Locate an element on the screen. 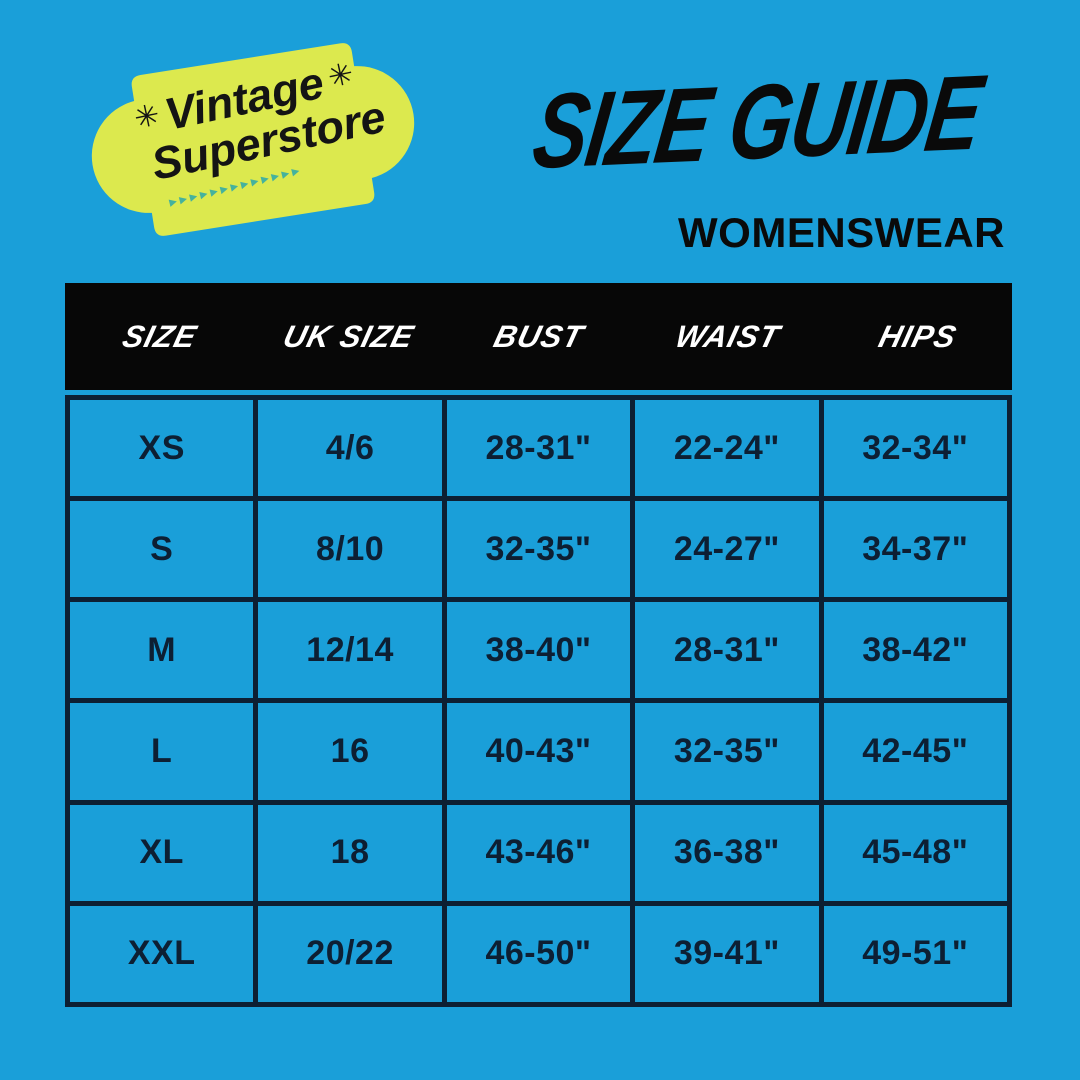  column-header-hips: HIPS is located at coordinates (917, 336).